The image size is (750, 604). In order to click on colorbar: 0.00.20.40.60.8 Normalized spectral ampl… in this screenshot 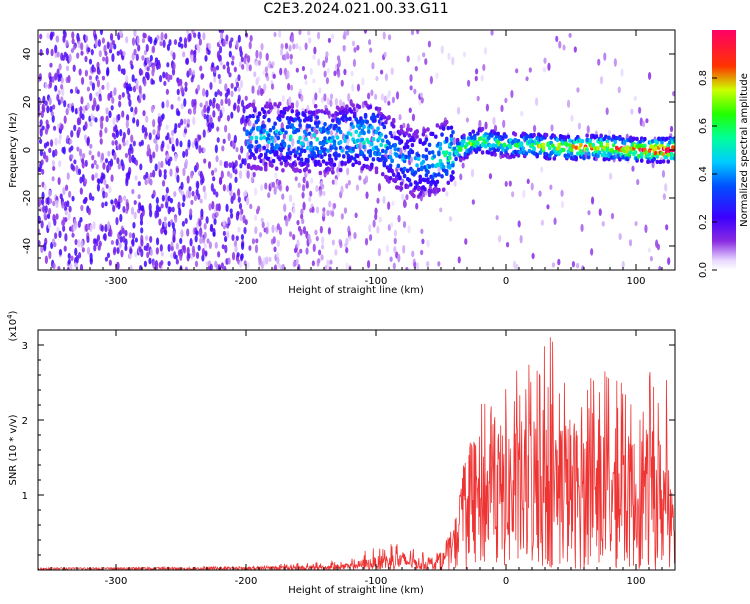, I will do `click(724, 154)`.